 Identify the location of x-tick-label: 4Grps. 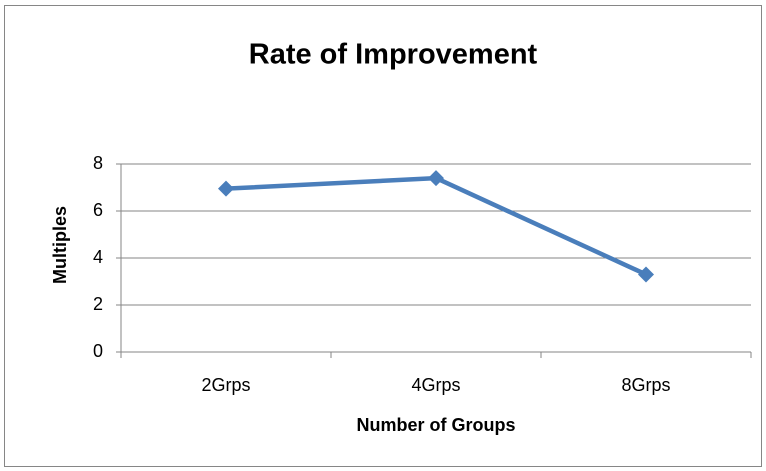
(435, 385).